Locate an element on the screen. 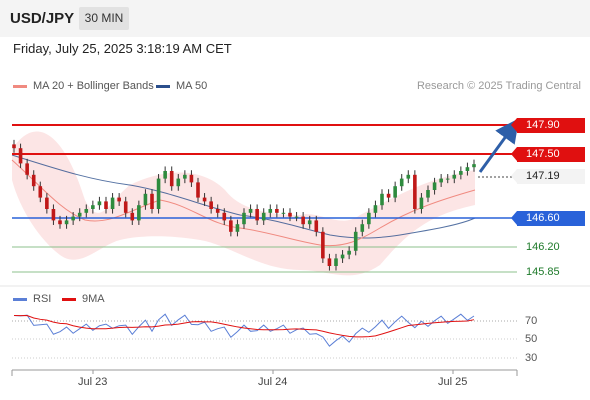 Image resolution: width=590 pixels, height=400 pixels. rsi-swatch is located at coordinates (20, 299).